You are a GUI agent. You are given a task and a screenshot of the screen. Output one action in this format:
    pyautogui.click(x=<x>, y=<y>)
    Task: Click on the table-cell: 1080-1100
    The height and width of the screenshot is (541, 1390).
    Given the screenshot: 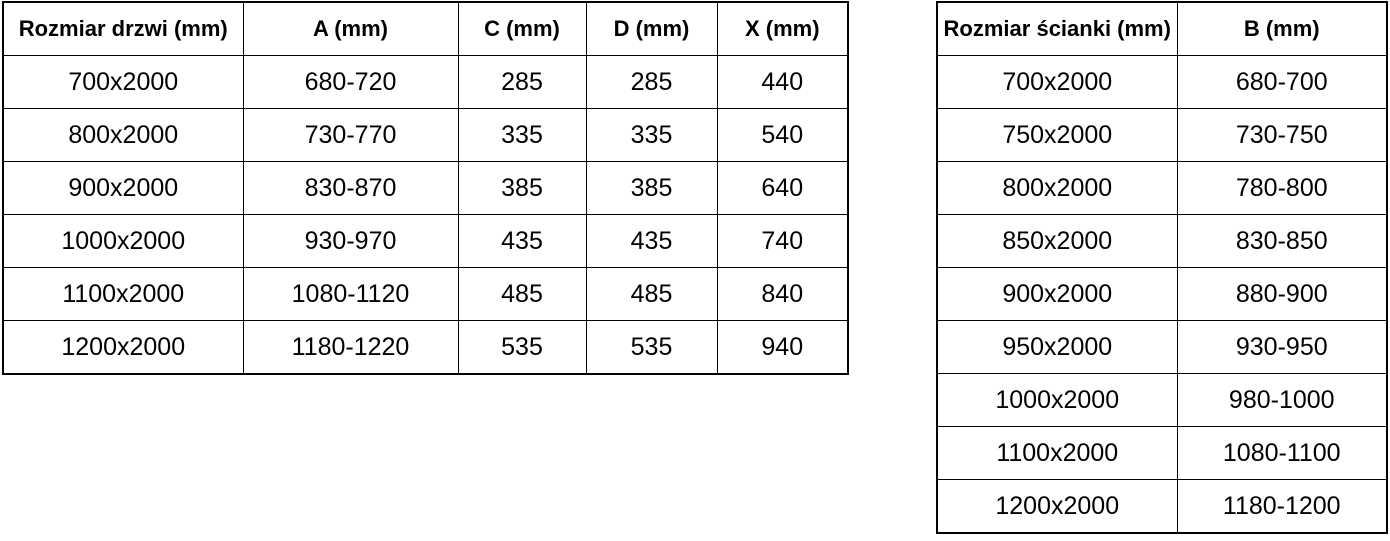 What is the action you would take?
    pyautogui.click(x=1282, y=453)
    